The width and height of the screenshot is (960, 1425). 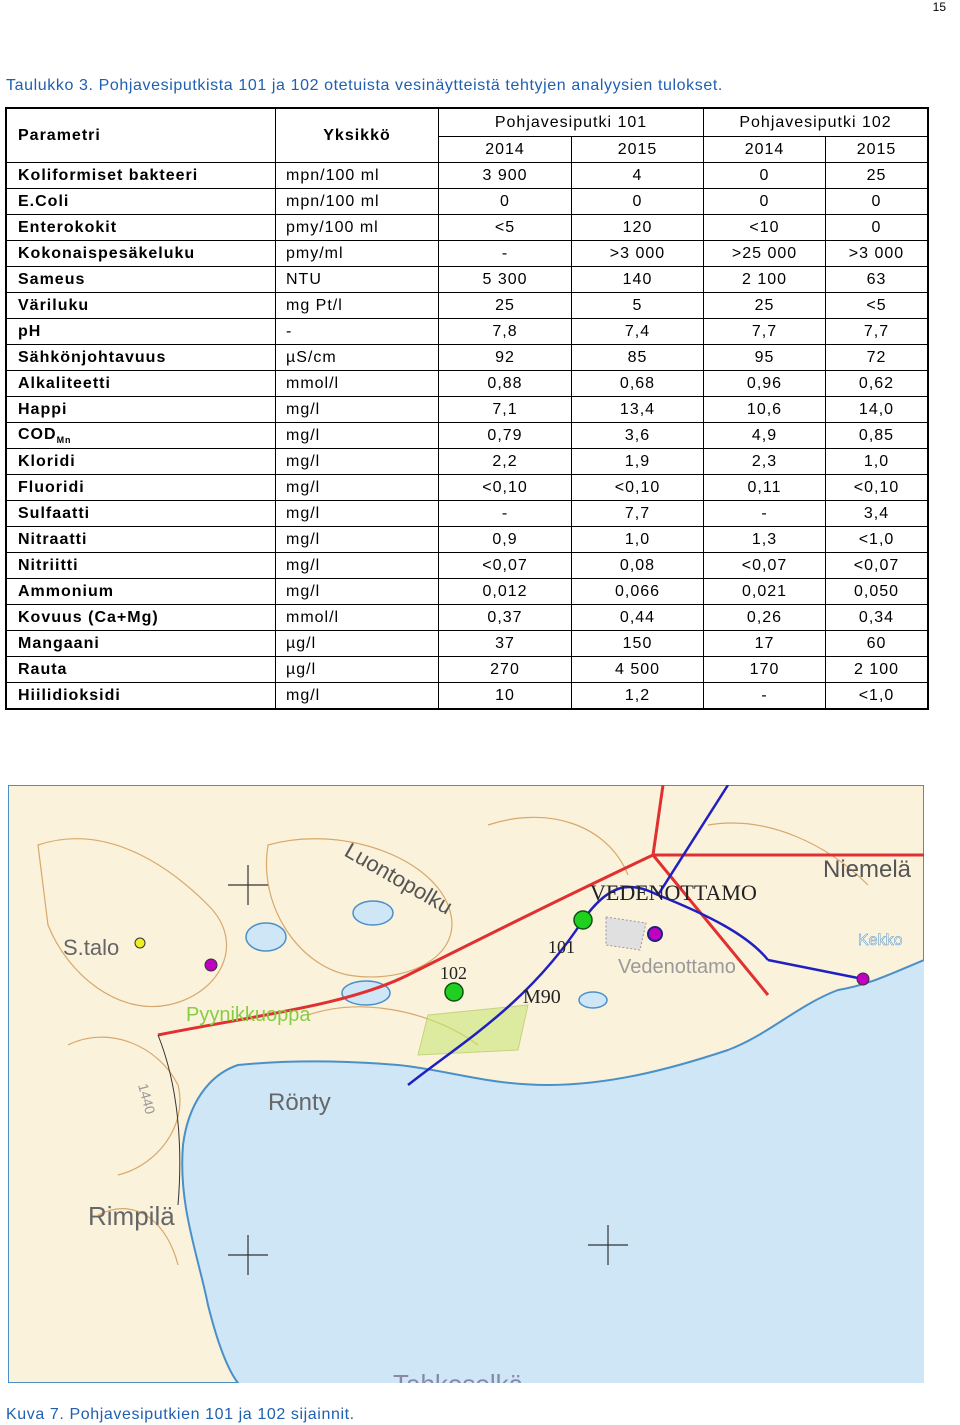 I want to click on label-vedenottamo: Vedenottamo, so click(x=677, y=967).